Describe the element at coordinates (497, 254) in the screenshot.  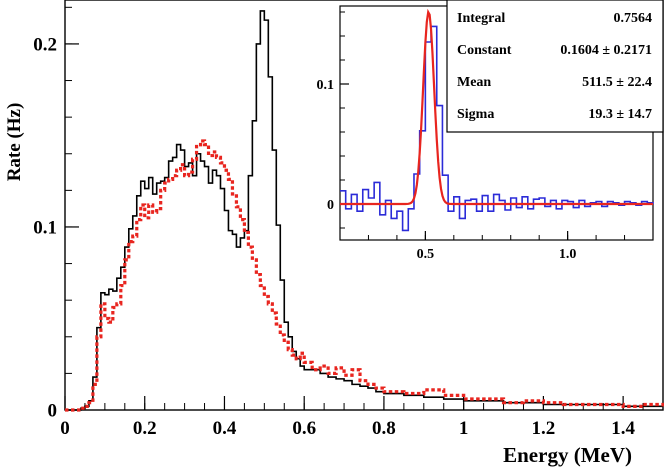
I see `inset-x-tick-labels: 0.5 1.0` at that location.